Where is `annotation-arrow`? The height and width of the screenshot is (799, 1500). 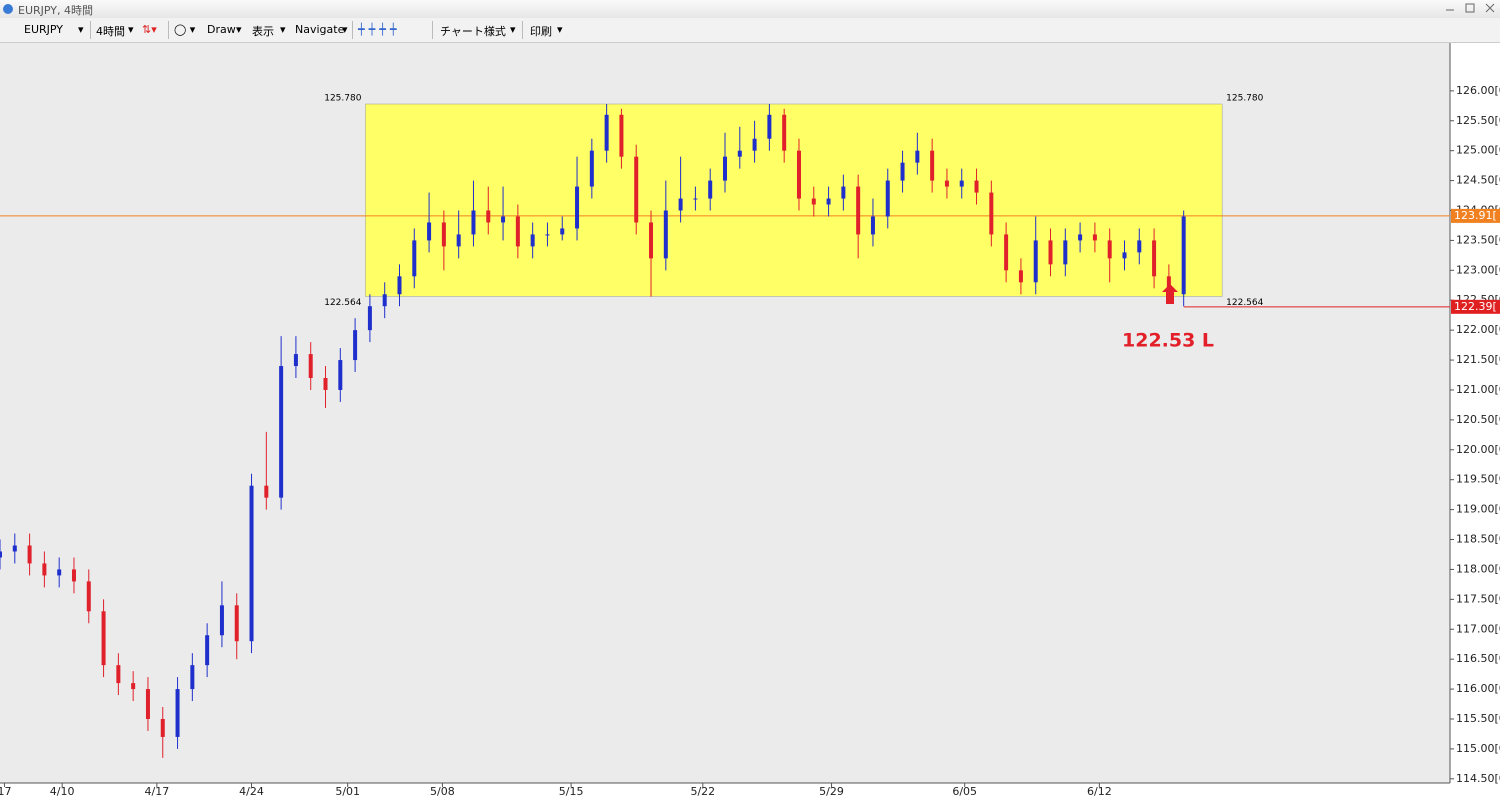
annotation-arrow is located at coordinates (1170, 294).